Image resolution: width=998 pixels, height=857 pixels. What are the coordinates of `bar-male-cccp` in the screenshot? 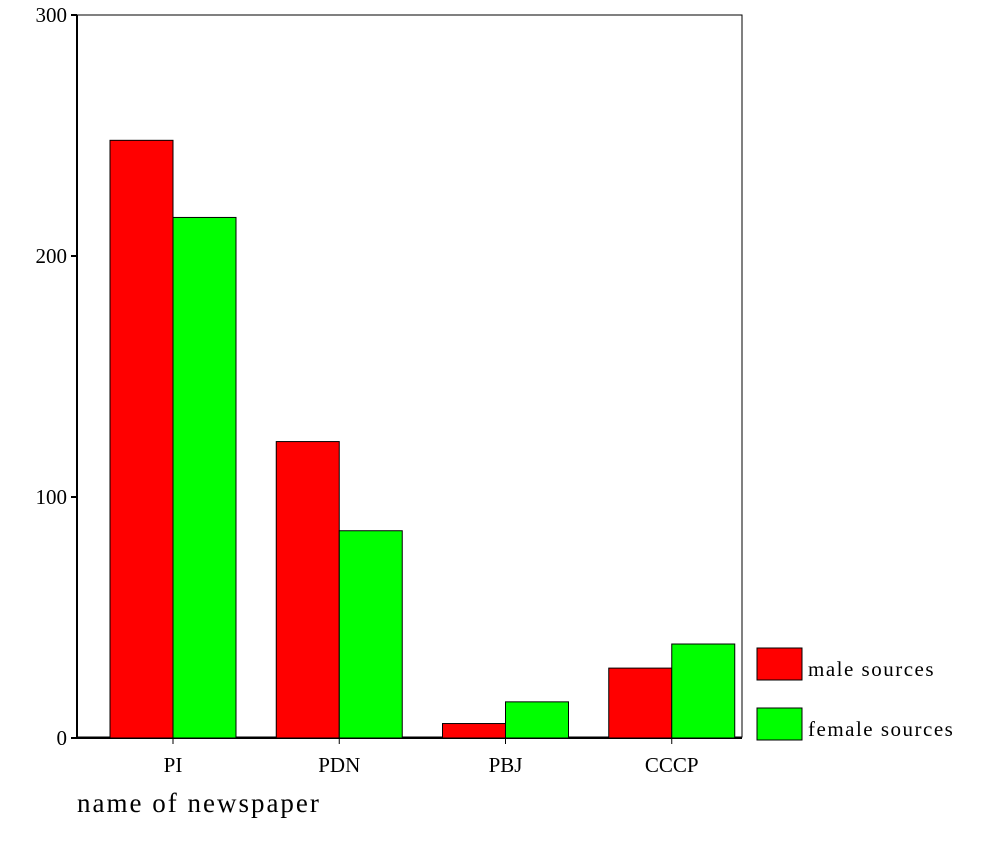 It's located at (640, 703).